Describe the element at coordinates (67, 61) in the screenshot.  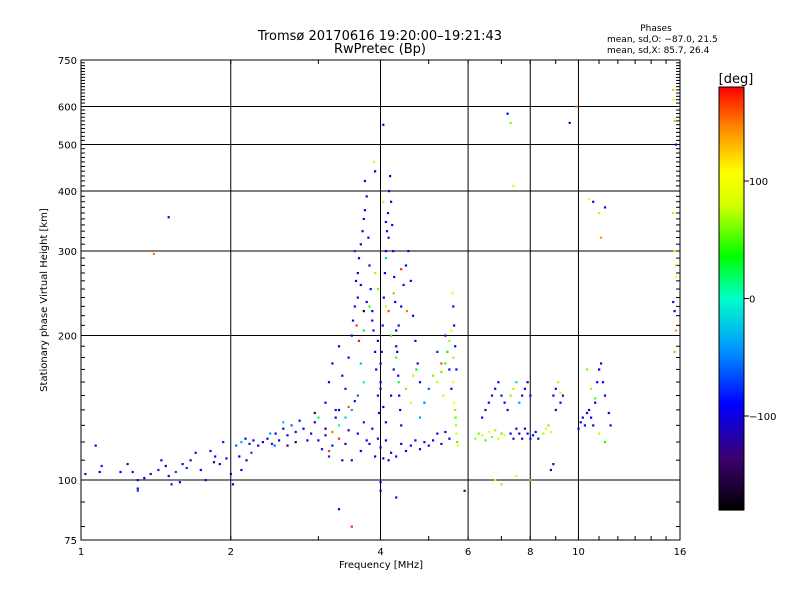
I see `y-tick-label: 750` at that location.